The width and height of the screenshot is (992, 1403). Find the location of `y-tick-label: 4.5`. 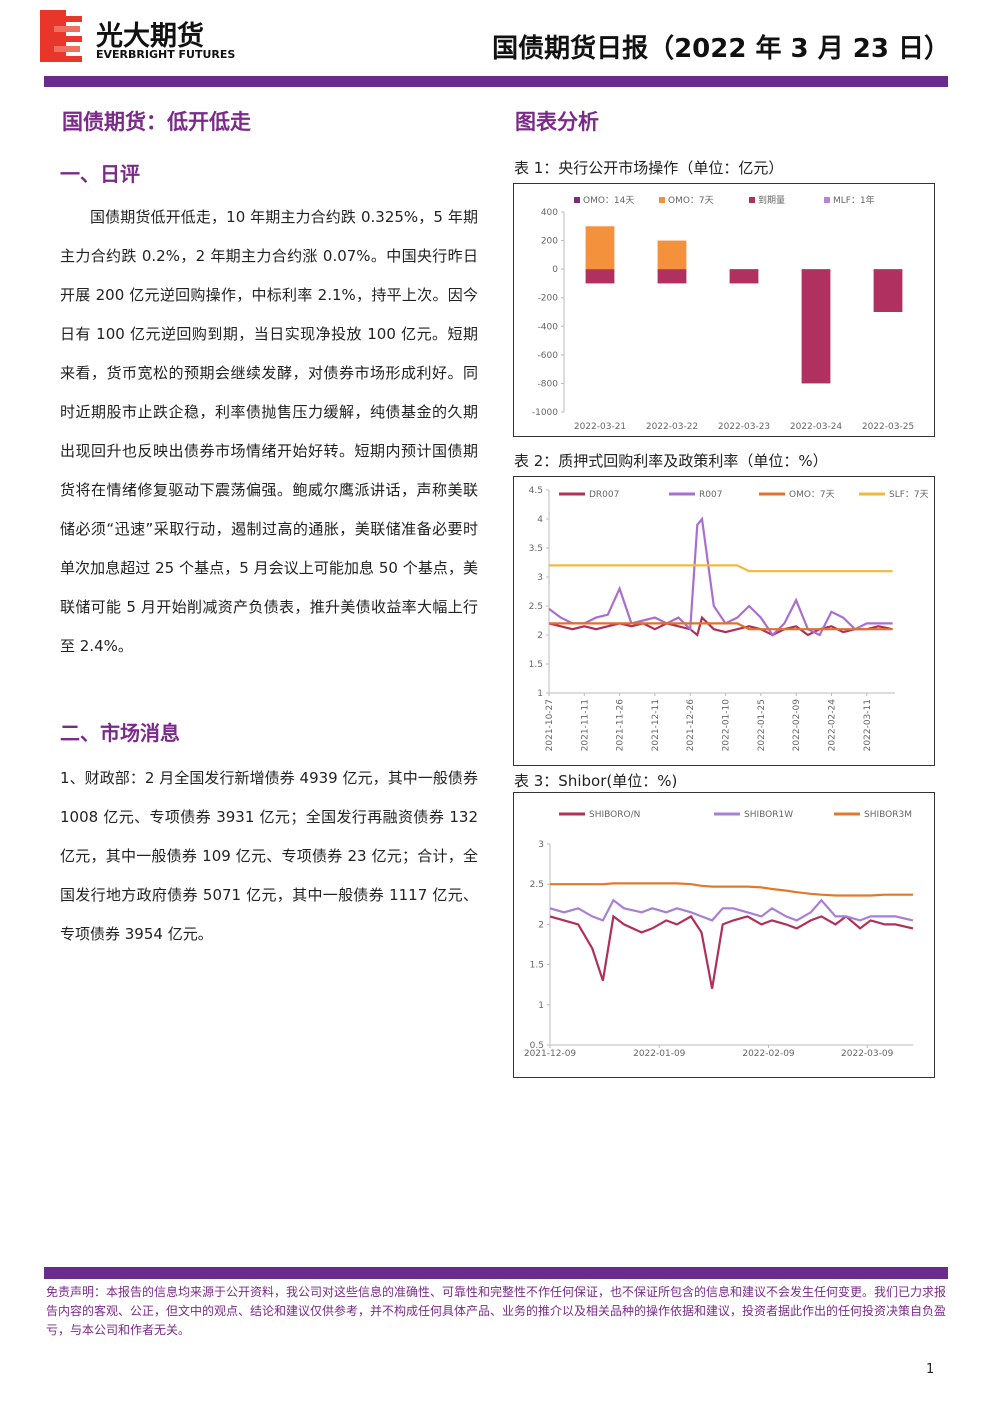

y-tick-label: 4.5 is located at coordinates (536, 491).